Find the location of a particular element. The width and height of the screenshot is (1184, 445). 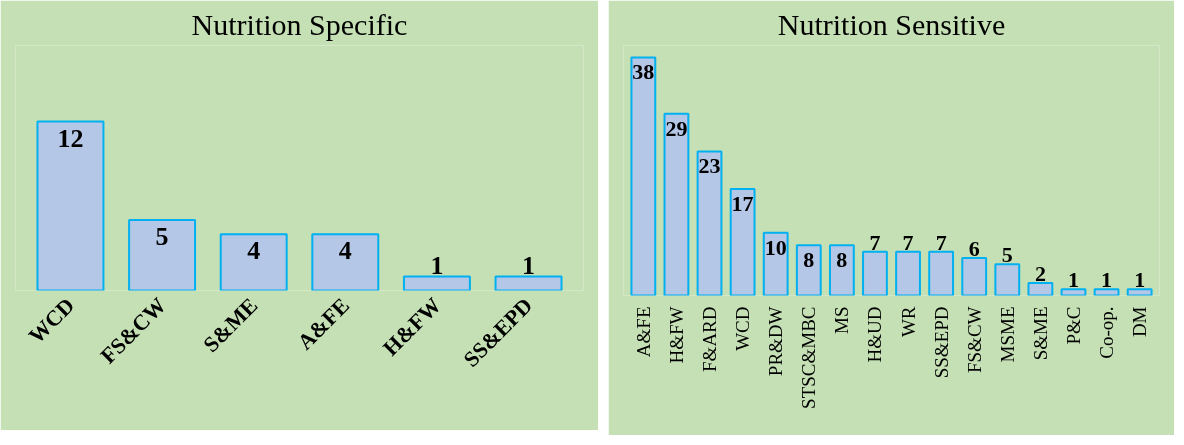

x-tick-label: A&FE is located at coordinates (643, 332).